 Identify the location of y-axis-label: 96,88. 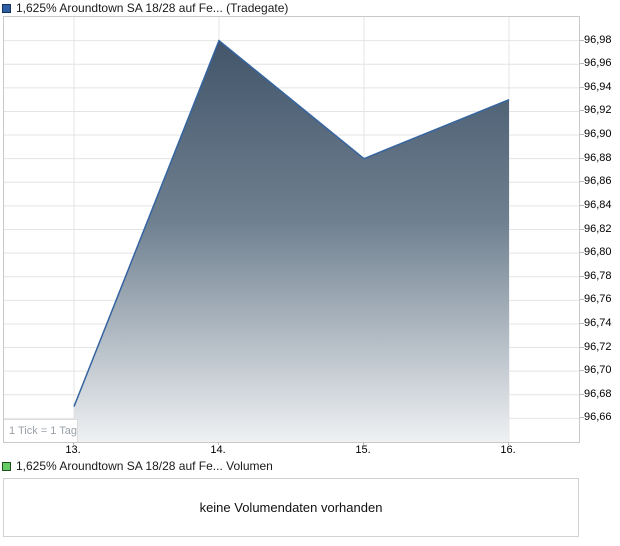
(598, 158).